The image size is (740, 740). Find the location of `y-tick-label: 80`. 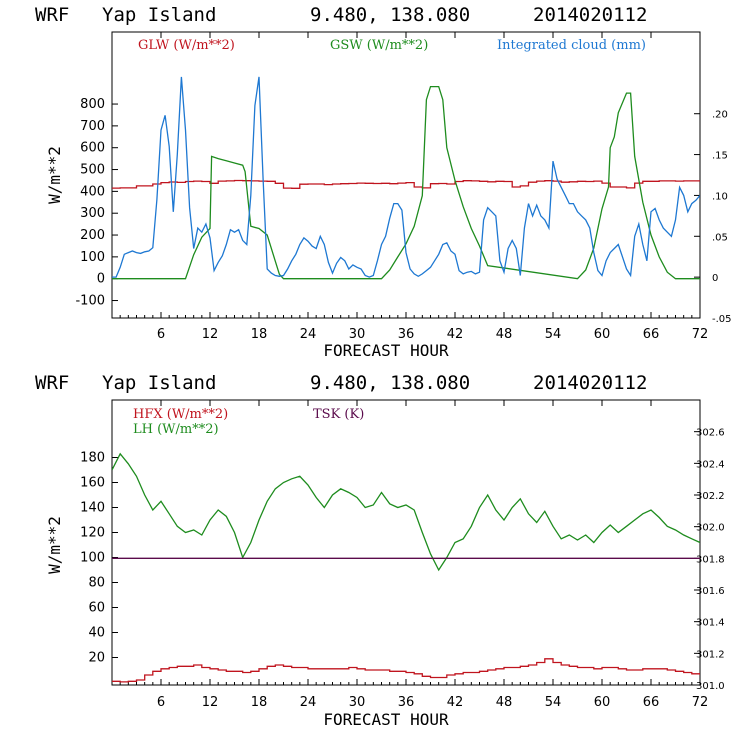

y-tick-label: 80 is located at coordinates (96, 583).